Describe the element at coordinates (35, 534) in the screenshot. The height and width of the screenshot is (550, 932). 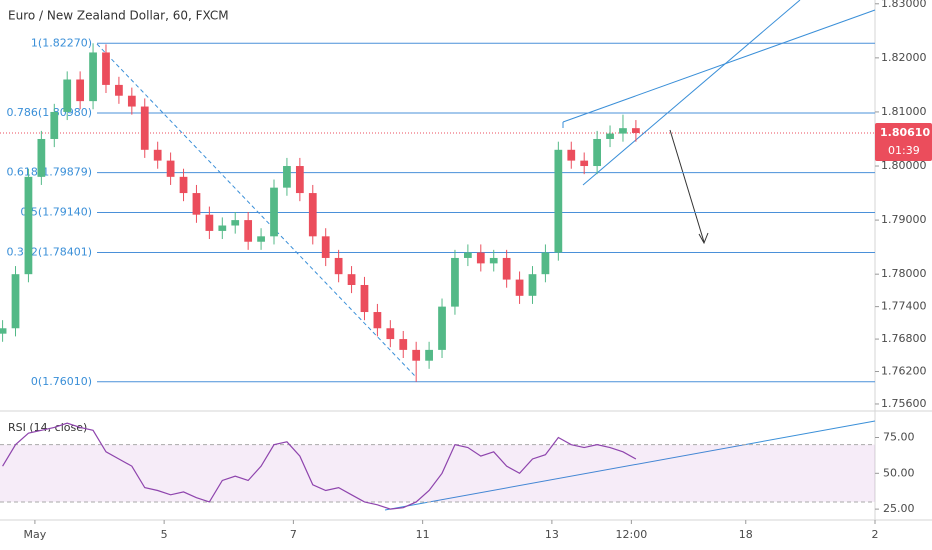
I see `x-tick-label: May` at that location.